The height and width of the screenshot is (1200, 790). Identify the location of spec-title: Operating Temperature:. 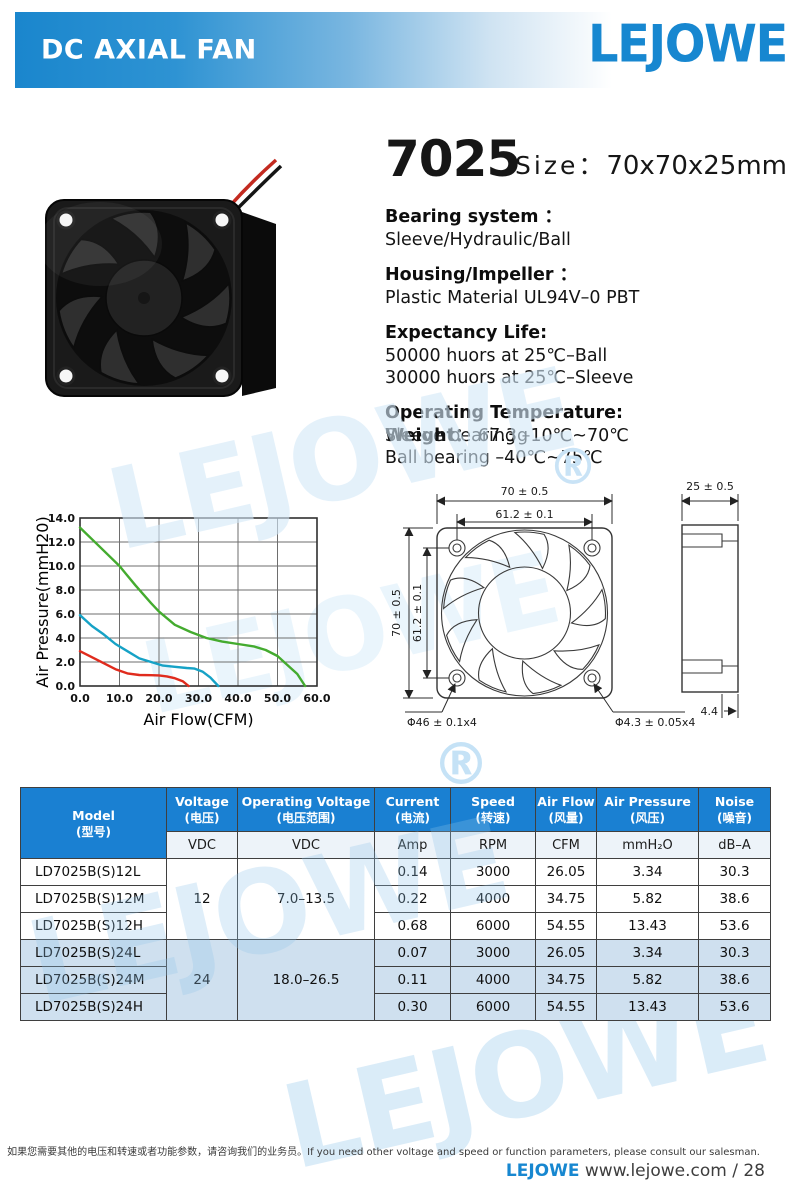
(504, 413).